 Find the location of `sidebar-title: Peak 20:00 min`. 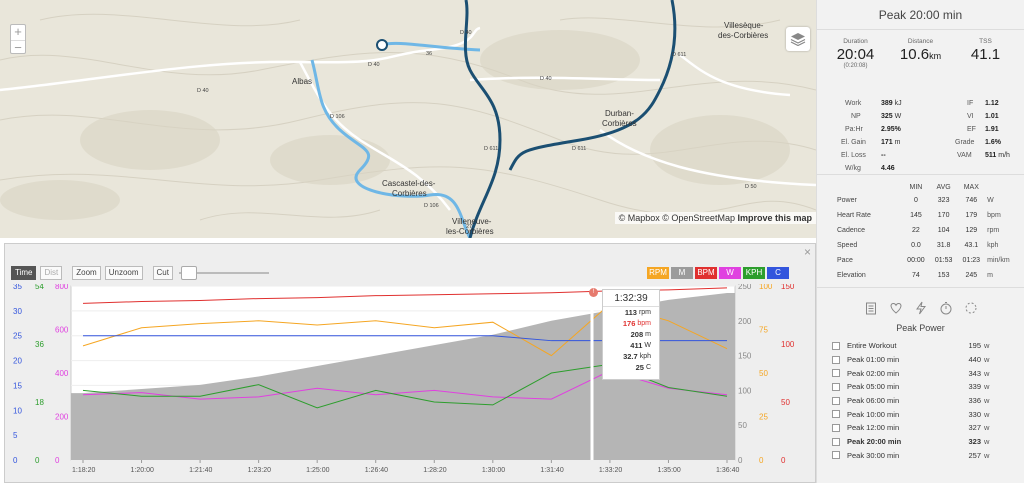

sidebar-title: Peak 20:00 min is located at coordinates (920, 15).